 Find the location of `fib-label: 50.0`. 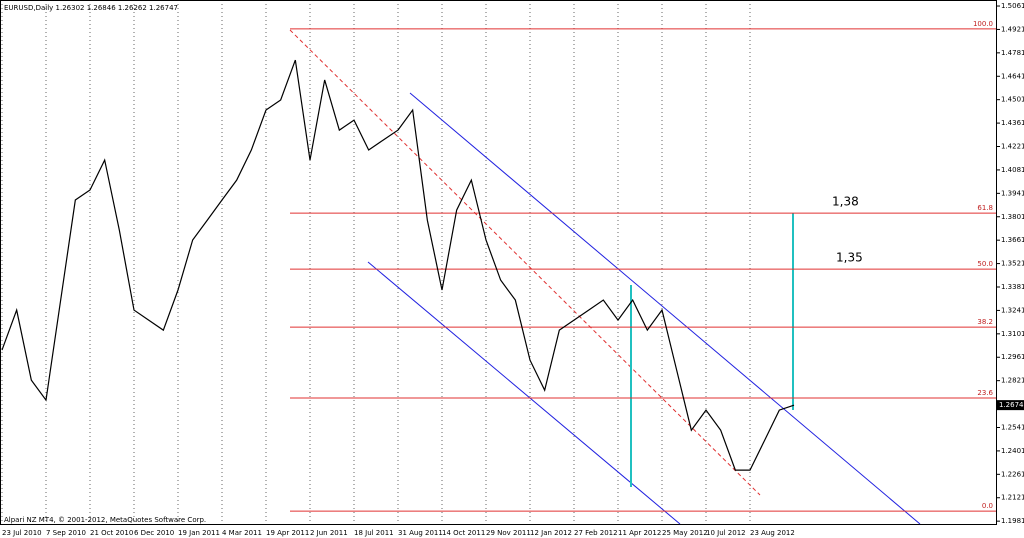

fib-label: 50.0 is located at coordinates (985, 264).